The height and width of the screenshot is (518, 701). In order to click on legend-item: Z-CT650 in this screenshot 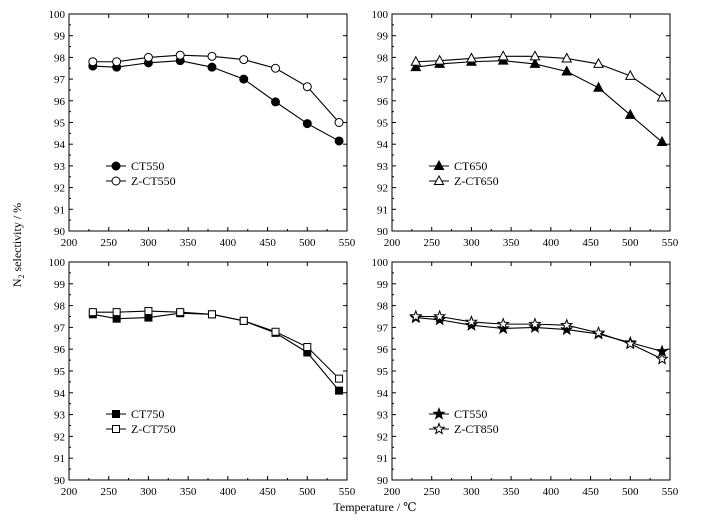, I will do `click(464, 181)`.